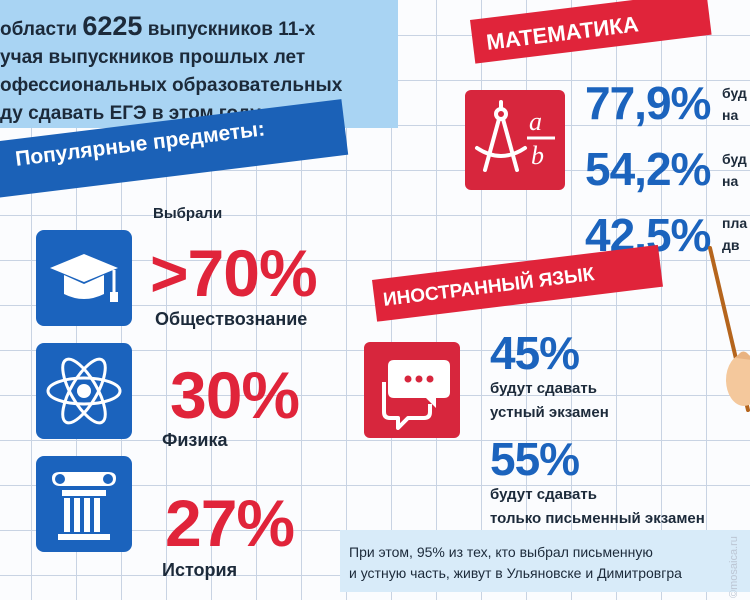  Describe the element at coordinates (734, 234) in the screenshot. I see `math-stat-3-desc: пла дв` at that location.